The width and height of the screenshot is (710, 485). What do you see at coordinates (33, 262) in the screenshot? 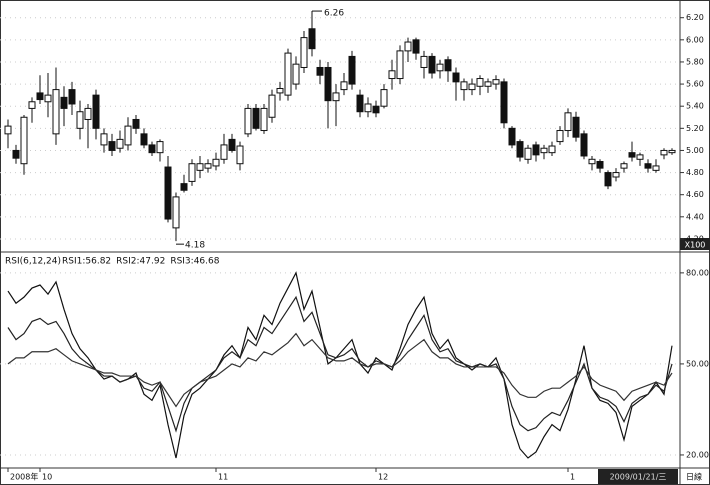
I see `rsi-title: RSI(6,12,24)` at bounding box center [33, 262].